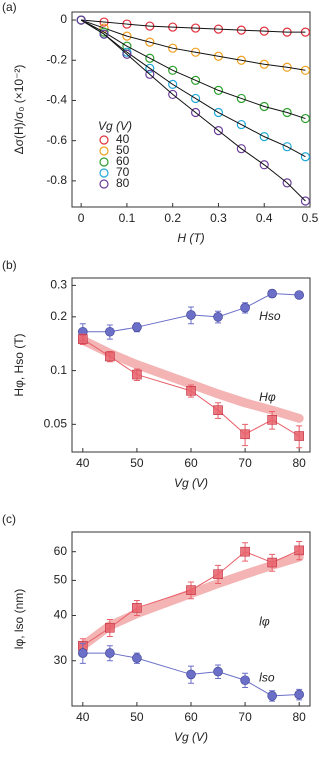 Image resolution: width=320 pixels, height=766 pixels. What do you see at coordinates (56, 140) in the screenshot?
I see `y-tick-label: -0.6` at bounding box center [56, 140].